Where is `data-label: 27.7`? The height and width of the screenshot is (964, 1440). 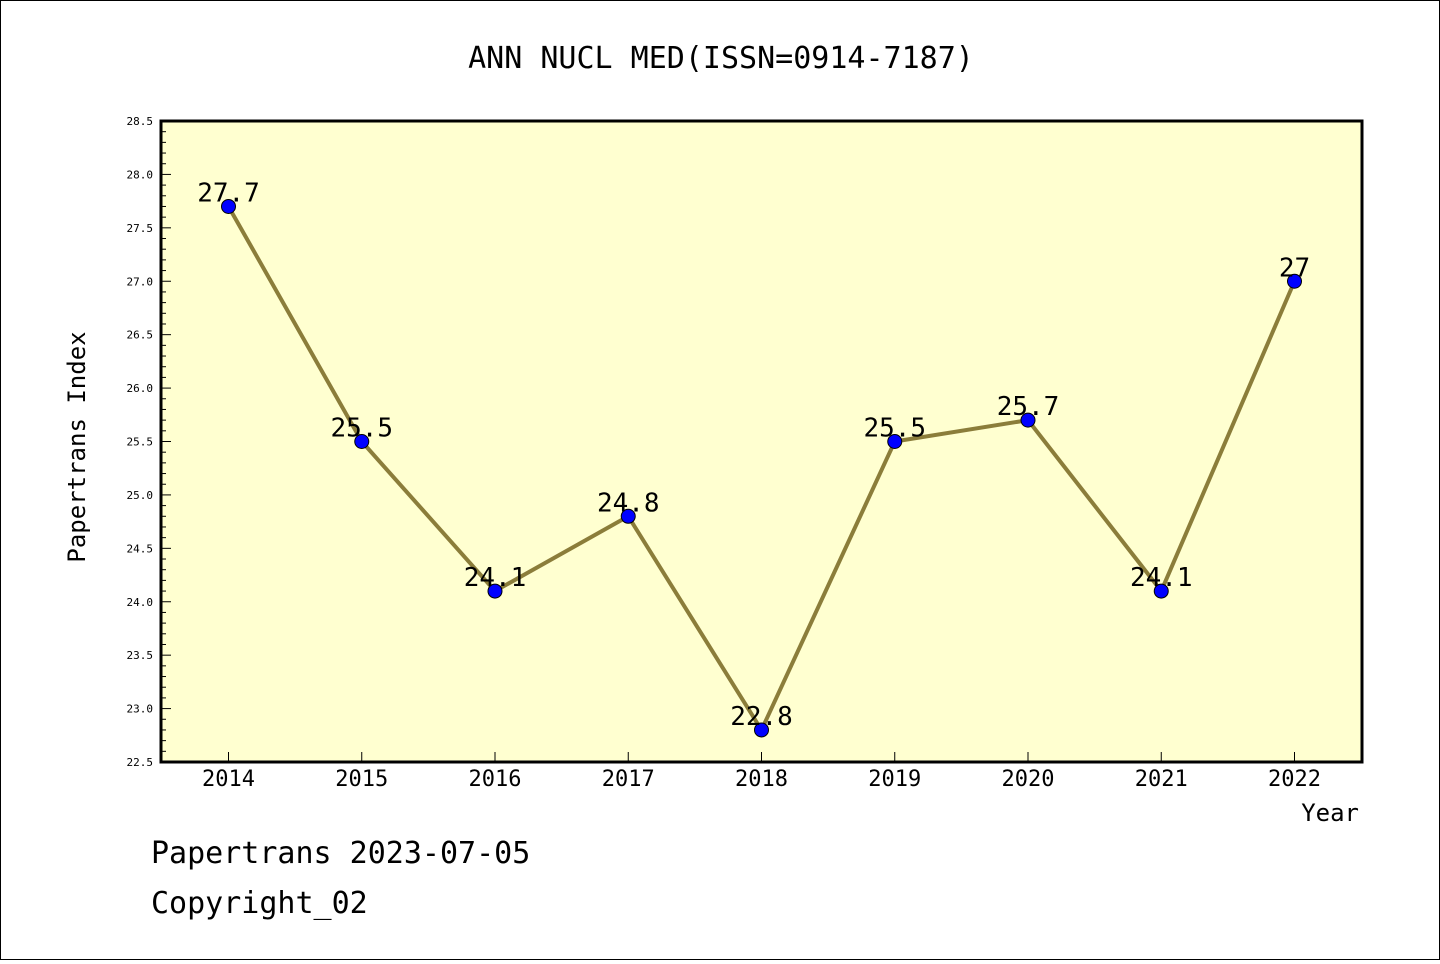 data-label: 27.7 is located at coordinates (228, 193).